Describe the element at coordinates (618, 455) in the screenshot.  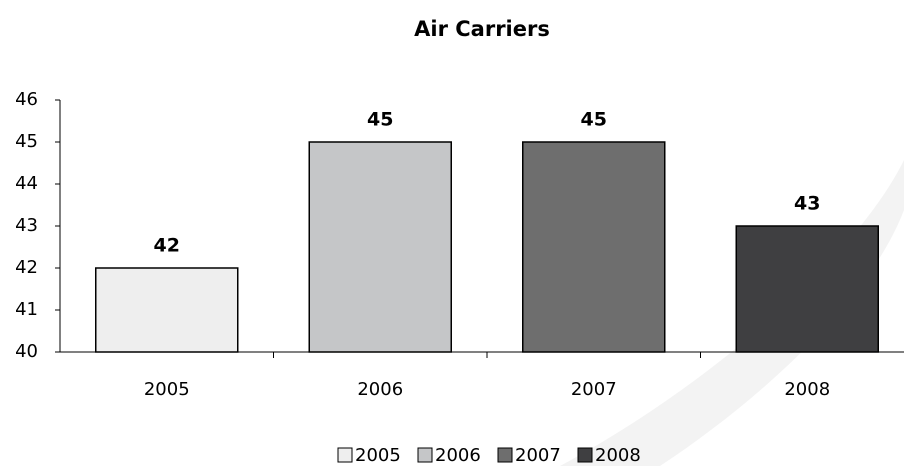
I see `legend-label: 2008` at that location.